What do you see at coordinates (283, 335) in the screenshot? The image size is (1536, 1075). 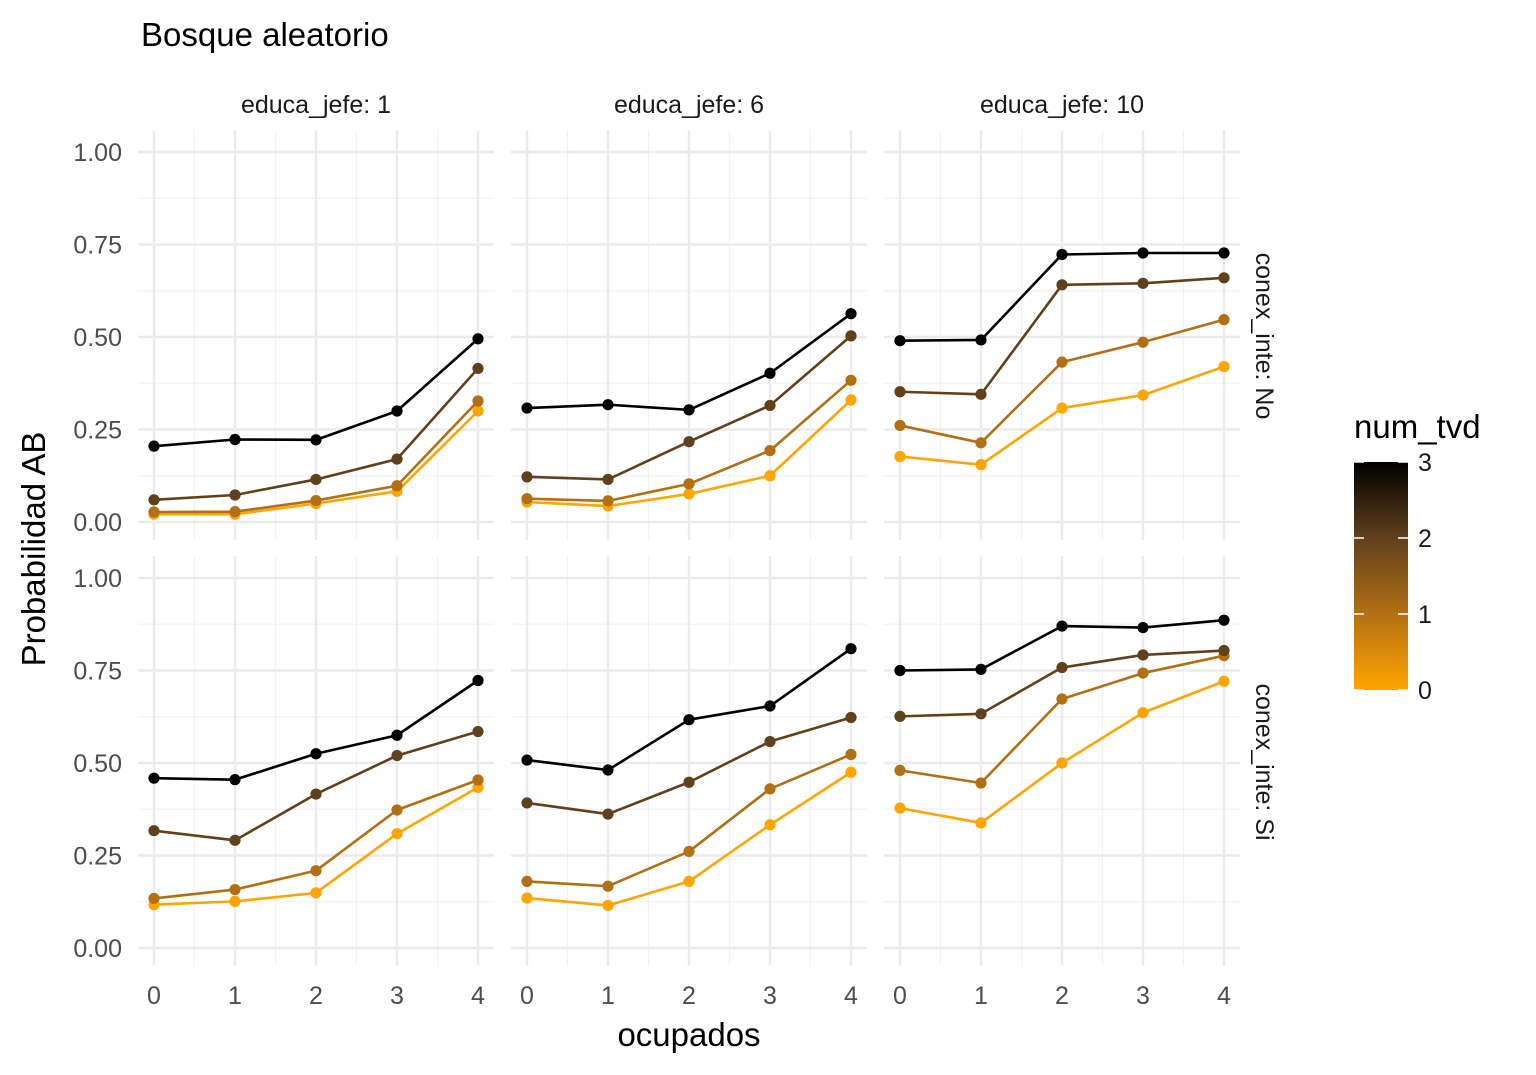 I see `panel: 0.00 0.25 0.50 0.75 1.00` at bounding box center [283, 335].